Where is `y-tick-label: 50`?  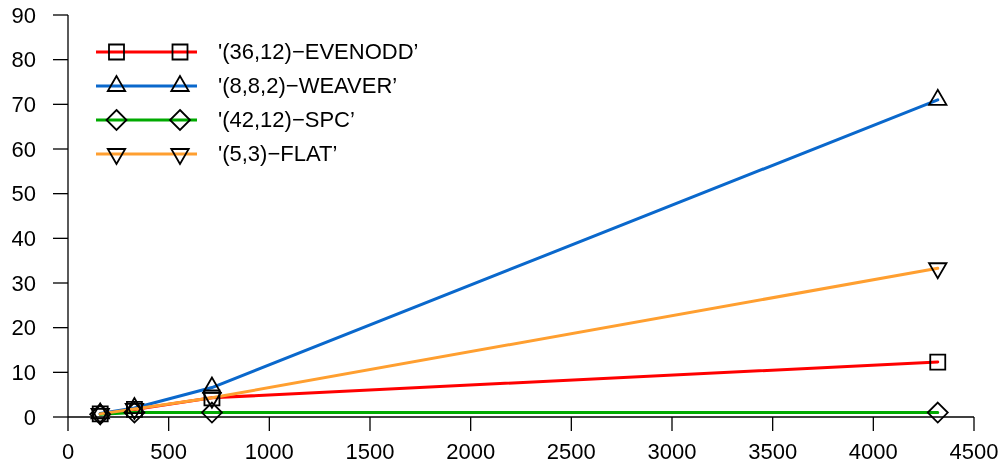
y-tick-label: 50 is located at coordinates (23, 194).